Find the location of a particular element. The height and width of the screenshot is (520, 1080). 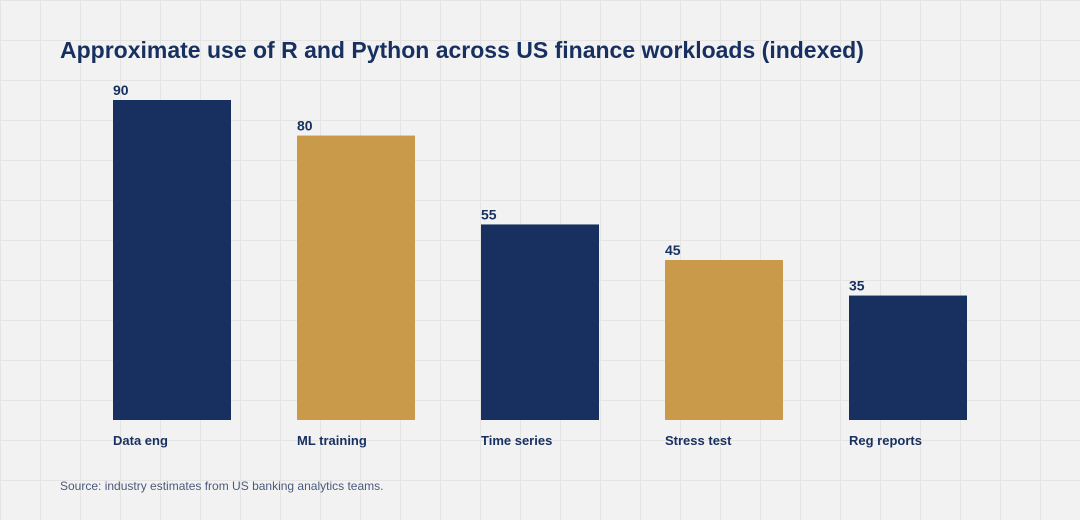

bar-value-label-stress-test: 45 is located at coordinates (673, 250).